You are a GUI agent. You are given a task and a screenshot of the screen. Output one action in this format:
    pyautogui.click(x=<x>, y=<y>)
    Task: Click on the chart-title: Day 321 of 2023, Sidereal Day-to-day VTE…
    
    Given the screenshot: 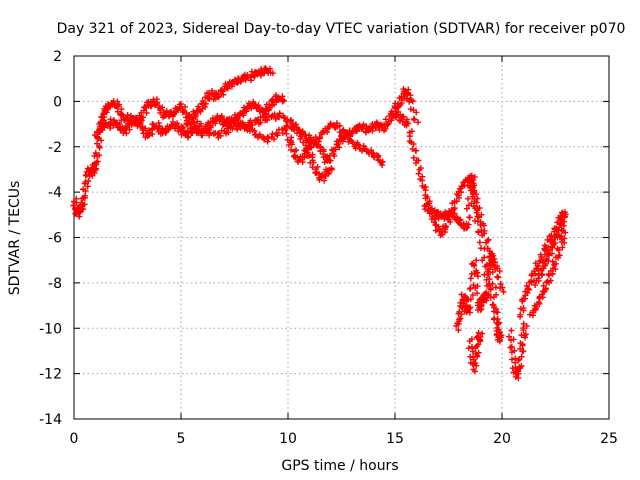 What is the action you would take?
    pyautogui.click(x=341, y=29)
    